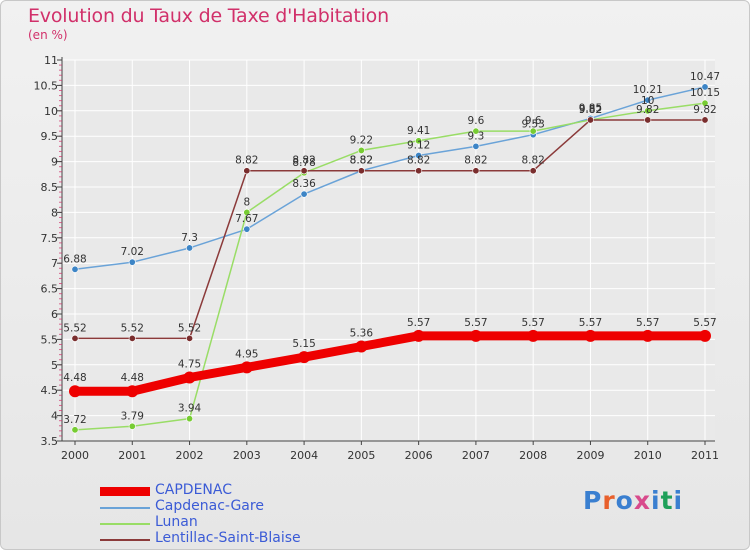  What do you see at coordinates (705, 93) in the screenshot?
I see `data-label: 10.15` at bounding box center [705, 93].